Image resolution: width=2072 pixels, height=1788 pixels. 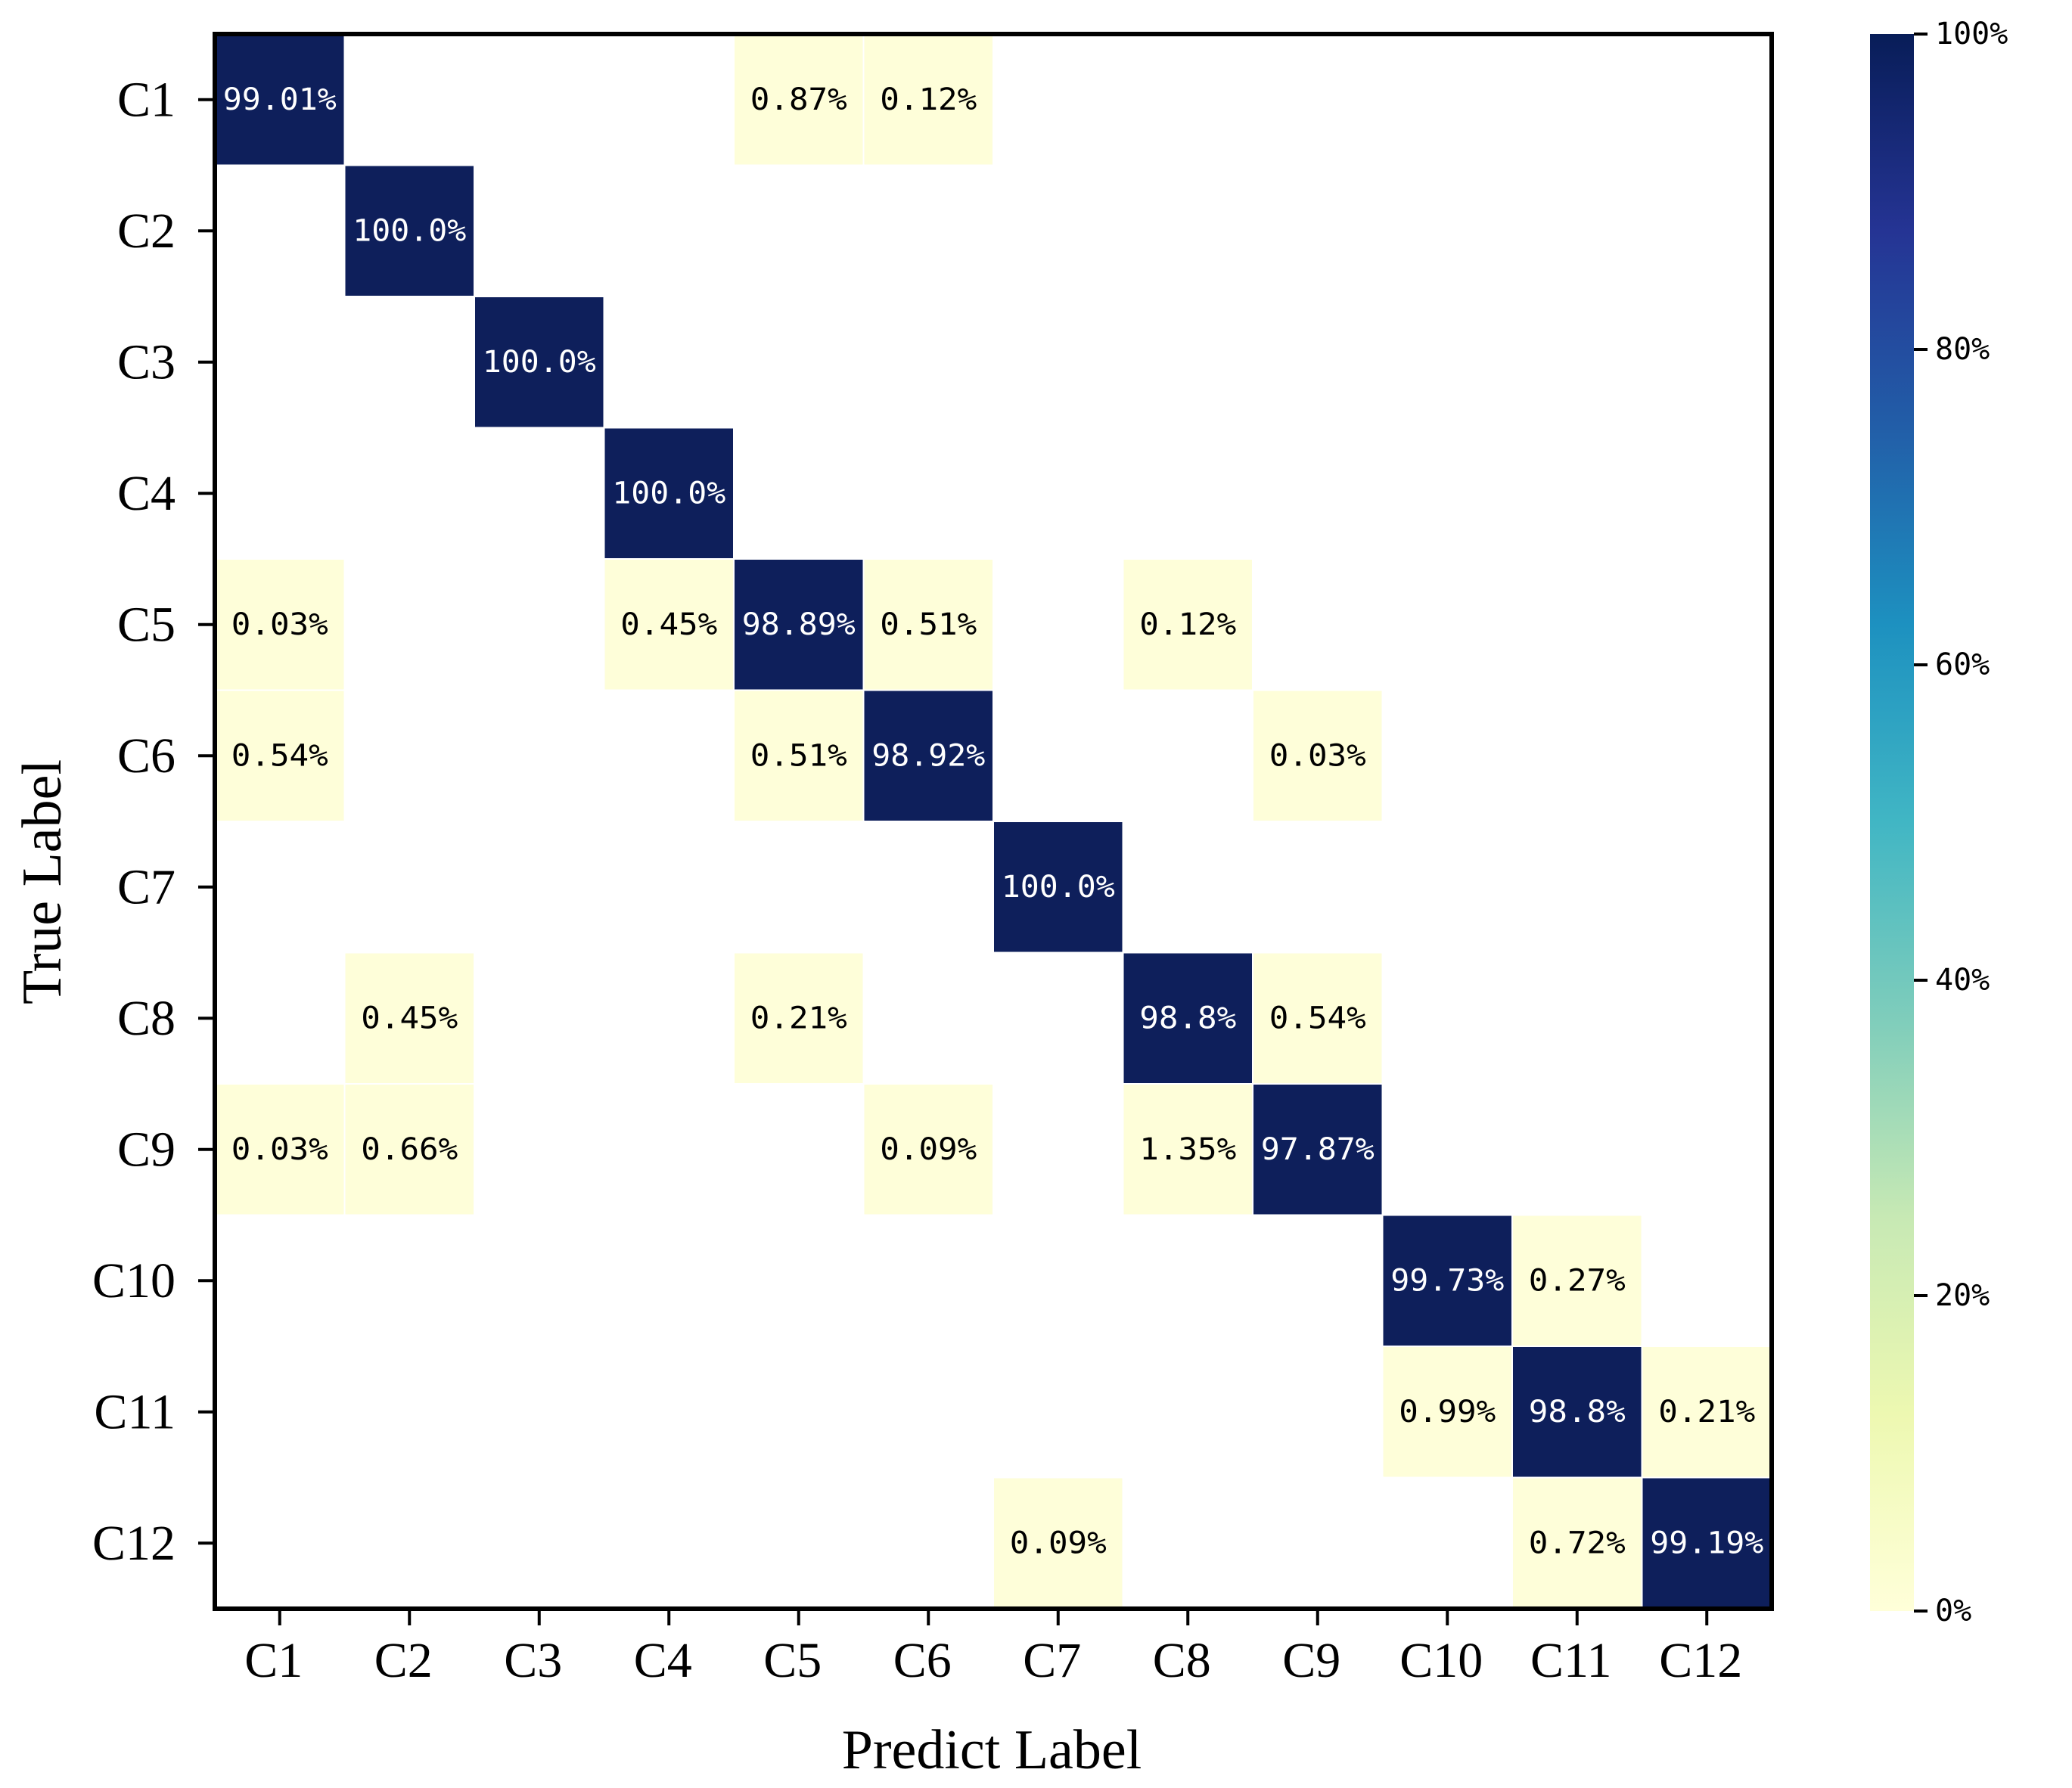 I want to click on cell-value-label: 99.73%, so click(x=1447, y=1280).